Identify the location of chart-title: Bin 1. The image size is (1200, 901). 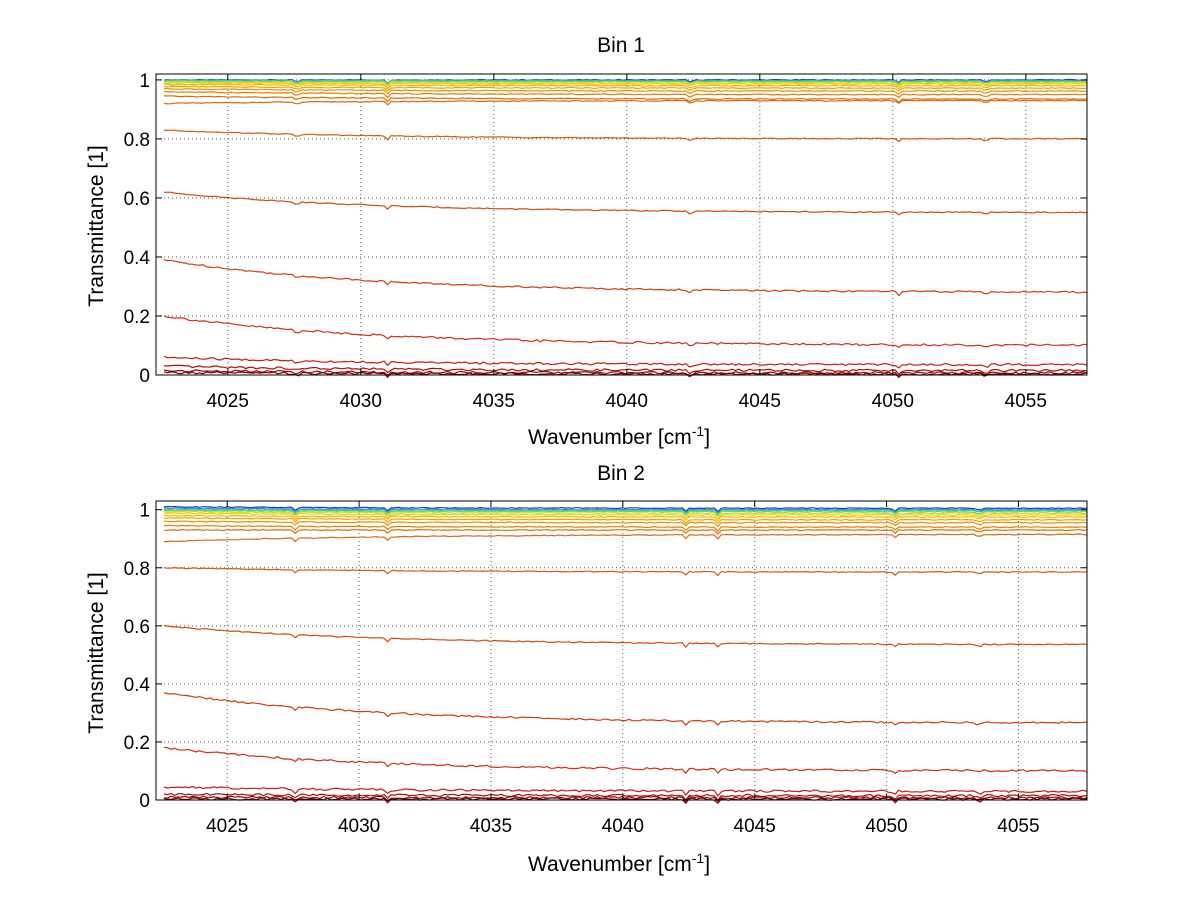
(621, 45).